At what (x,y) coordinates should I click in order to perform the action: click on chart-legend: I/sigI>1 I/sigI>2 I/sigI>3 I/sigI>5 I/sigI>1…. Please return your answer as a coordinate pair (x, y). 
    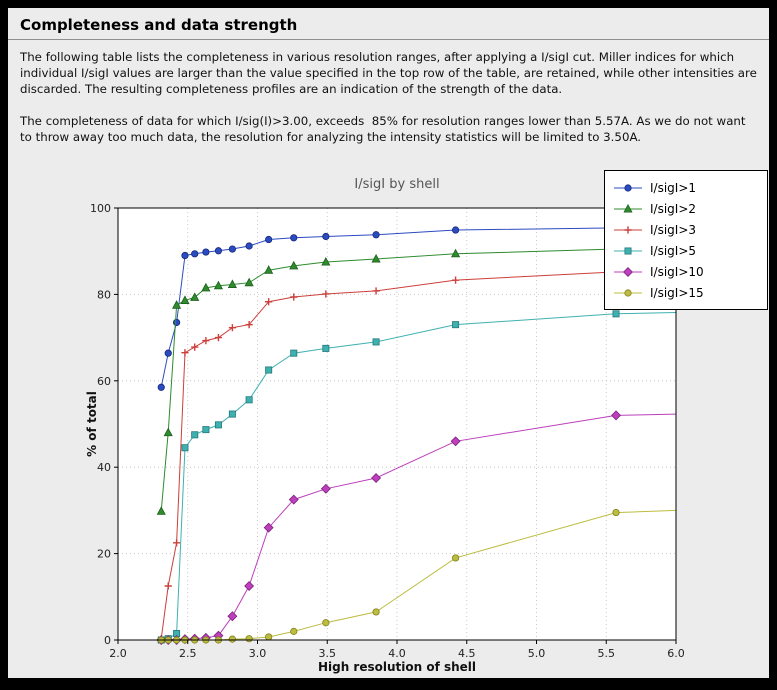
    Looking at the image, I should click on (686, 240).